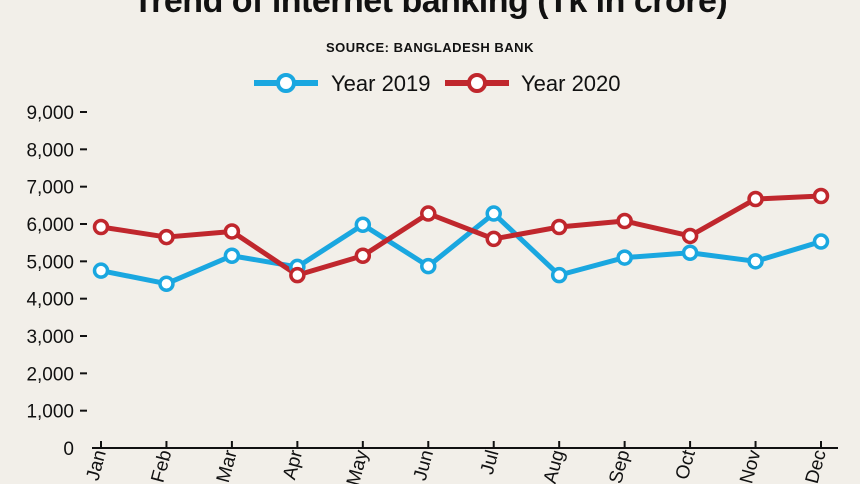 This screenshot has height=484, width=860. I want to click on x-tick-label: Sep, so click(619, 466).